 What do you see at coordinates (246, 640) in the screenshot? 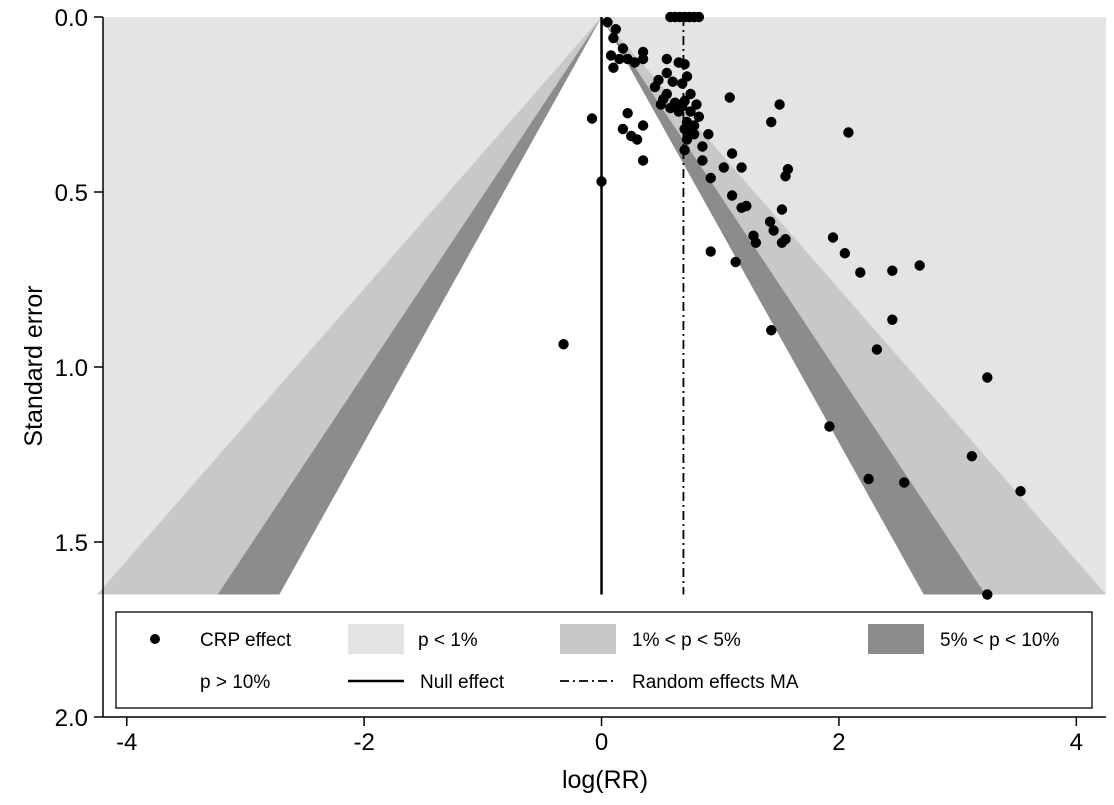
I see `legend-label-points: CRP effect` at bounding box center [246, 640].